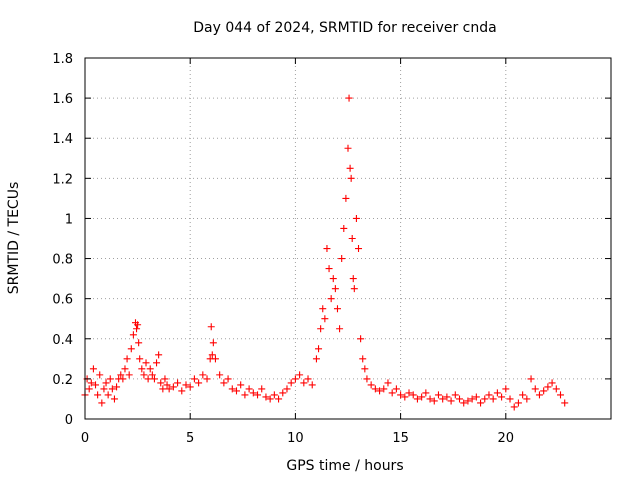 This screenshot has height=480, width=640. Describe the element at coordinates (62, 380) in the screenshot. I see `y-tick-label: 0.2` at that location.